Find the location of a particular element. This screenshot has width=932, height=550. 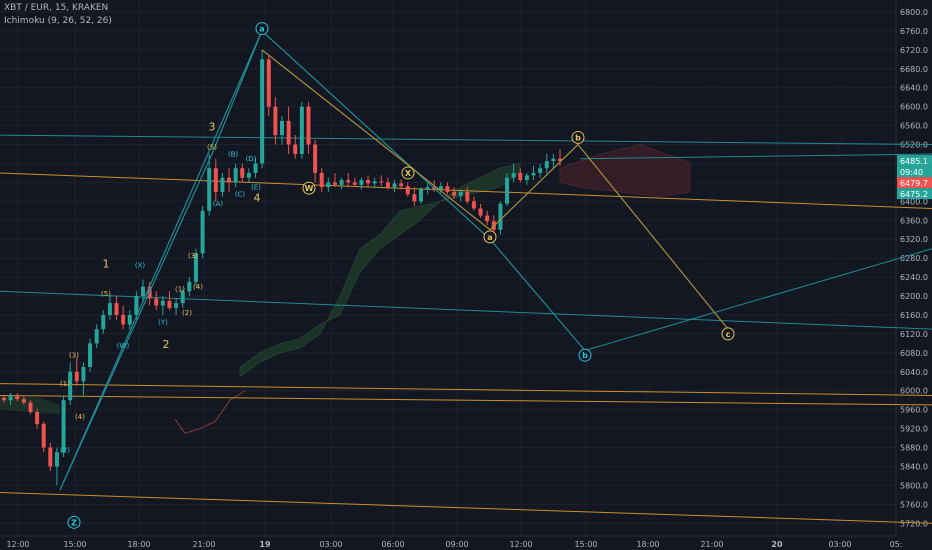

countdown-badge-bg is located at coordinates (914, 172).